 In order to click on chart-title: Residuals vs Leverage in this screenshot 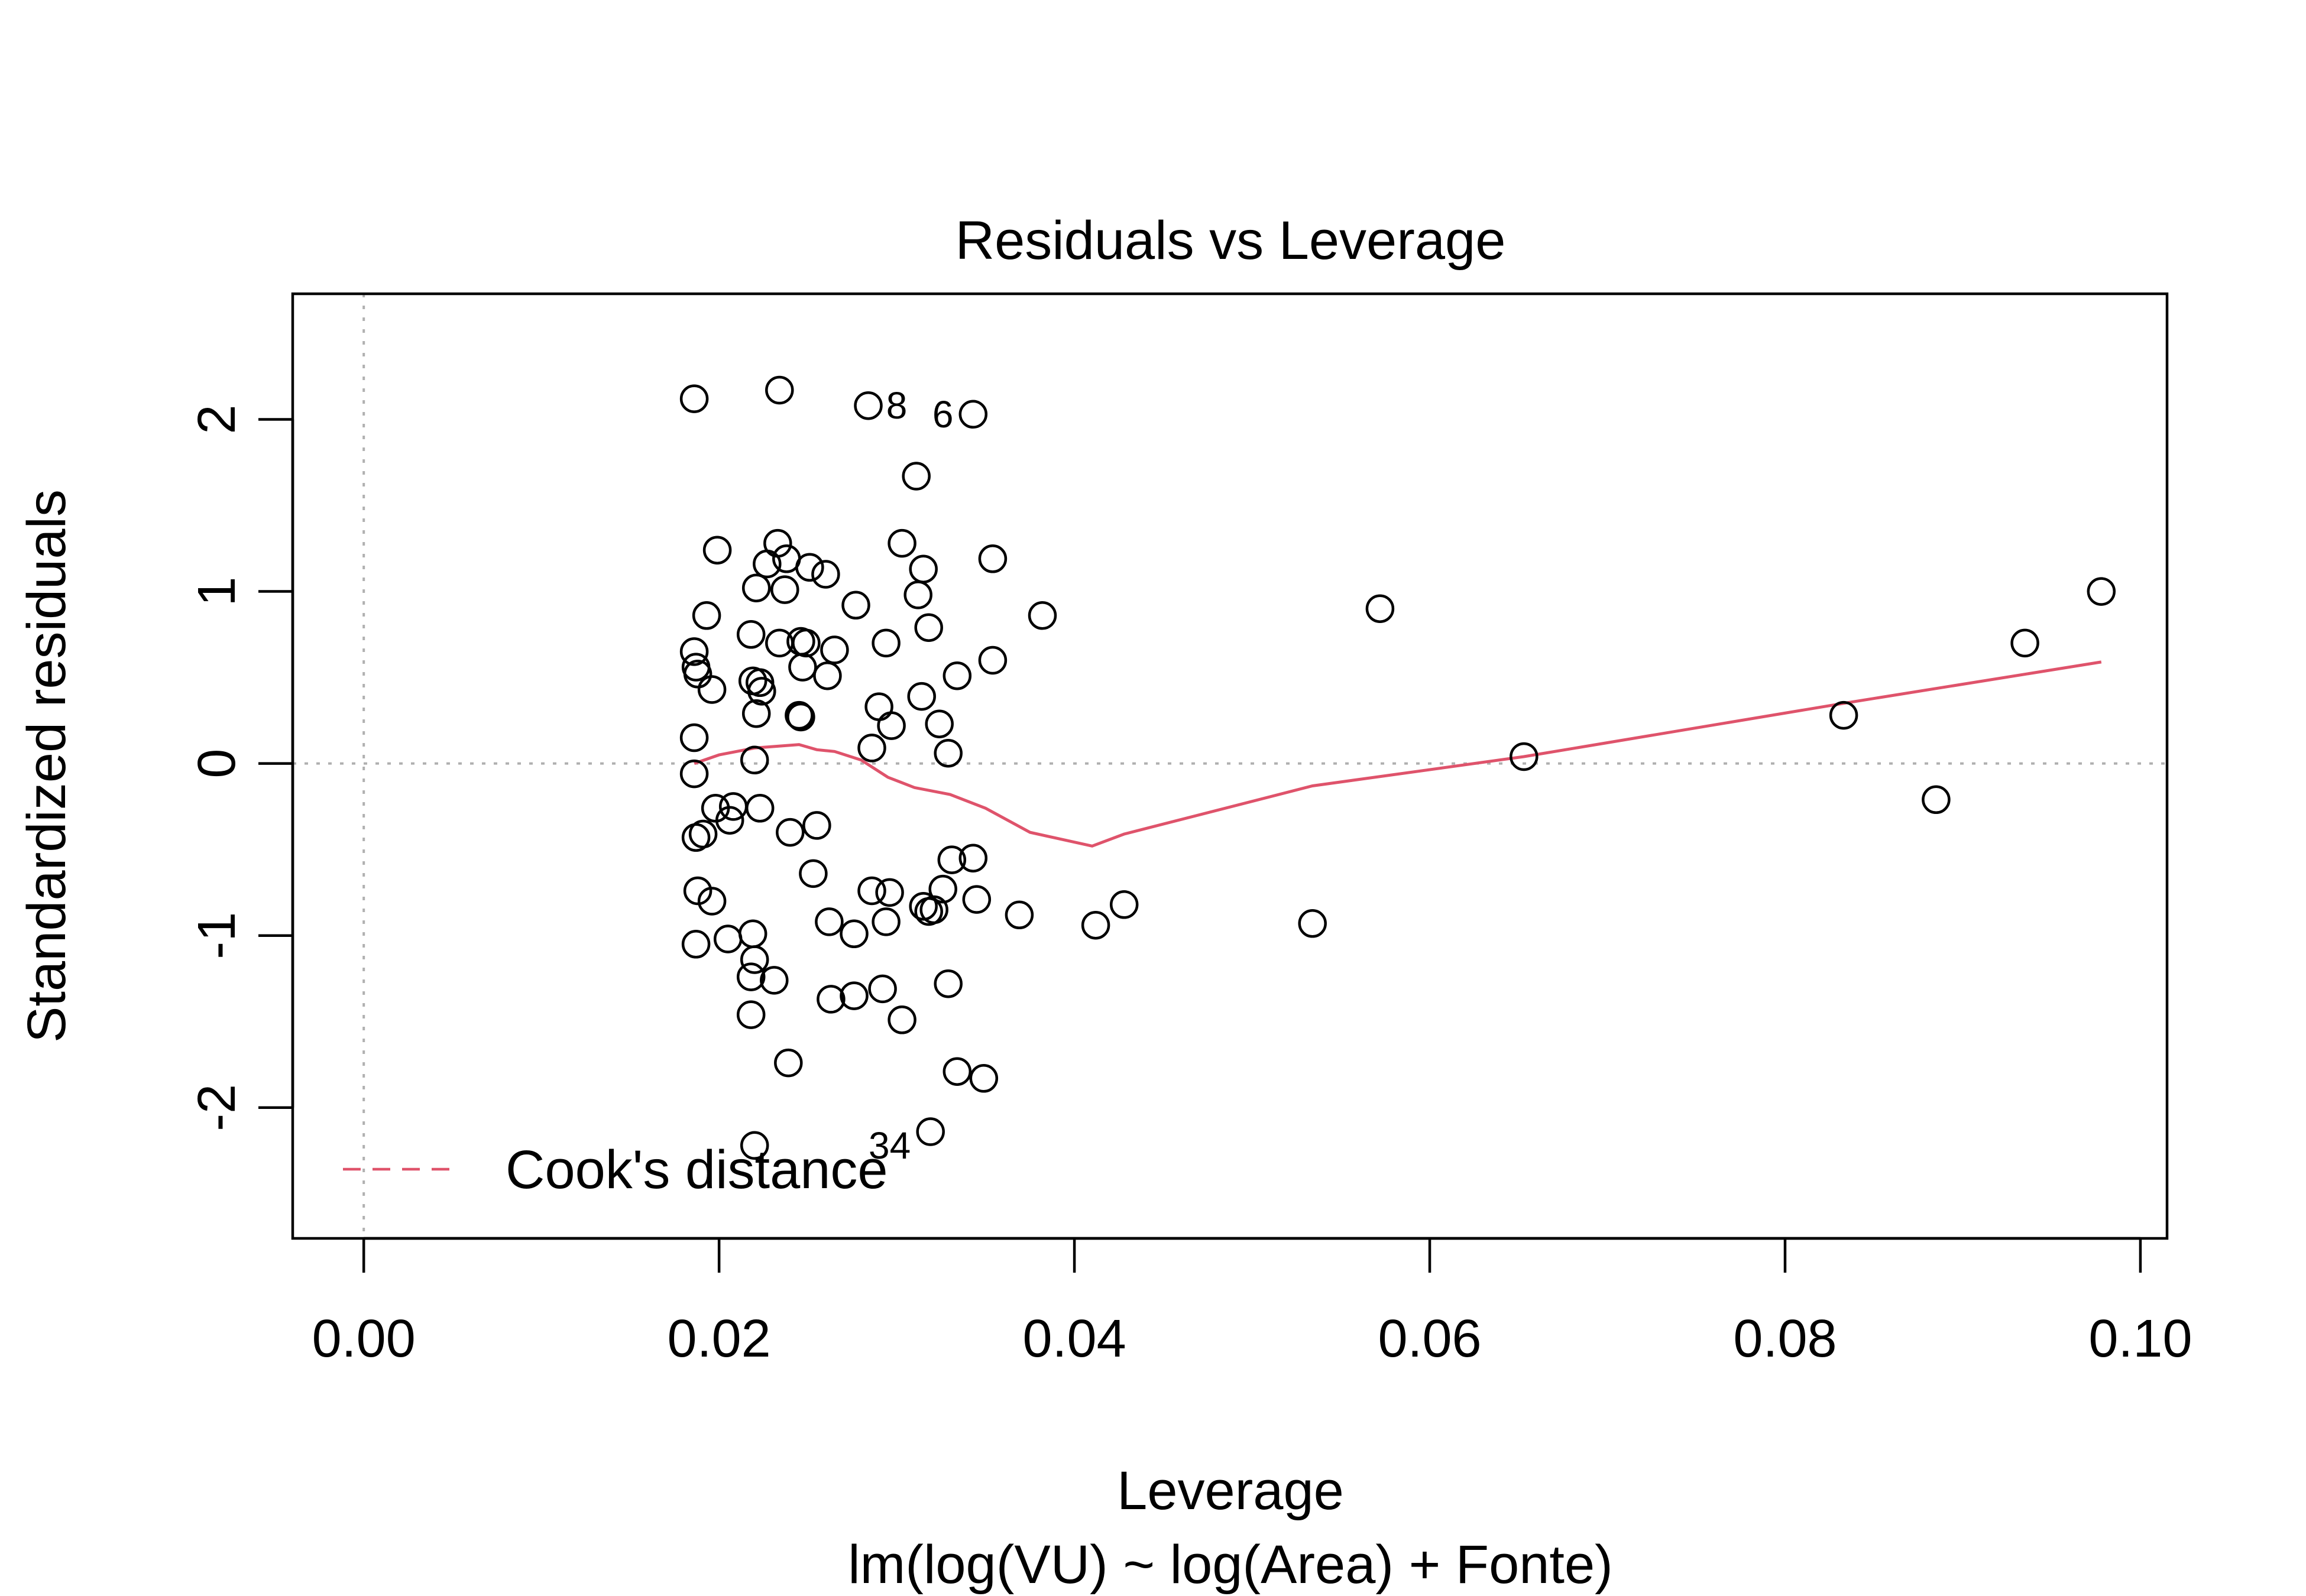, I will do `click(1231, 240)`.